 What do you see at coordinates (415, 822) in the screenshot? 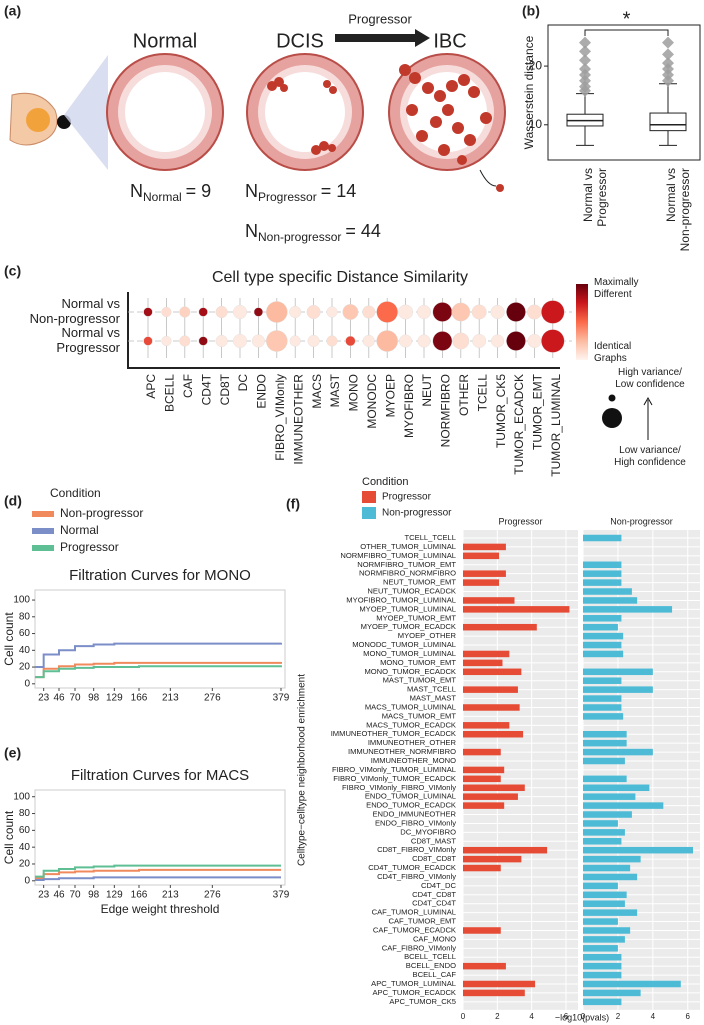
I see `y-tick-label: ENDO_FIBRO_VIMonly` at bounding box center [415, 822].